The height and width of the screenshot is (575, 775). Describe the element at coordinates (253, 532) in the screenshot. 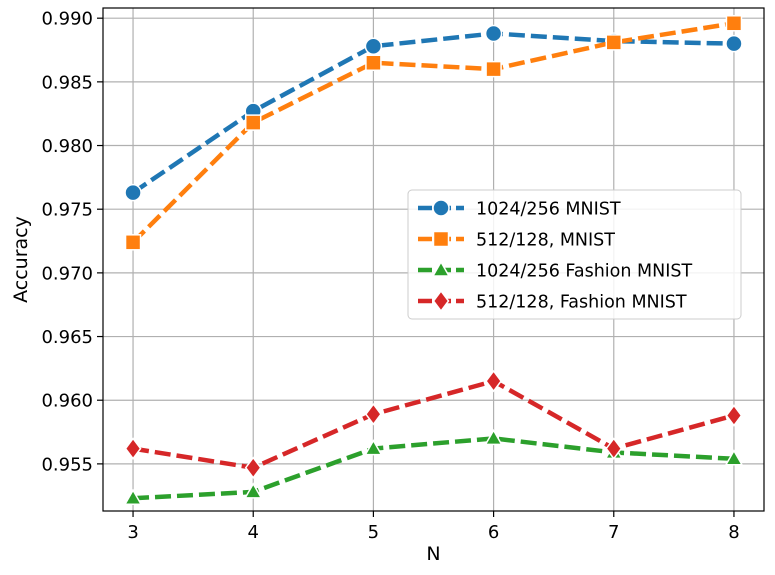

I see `x-tick-label: 4` at that location.